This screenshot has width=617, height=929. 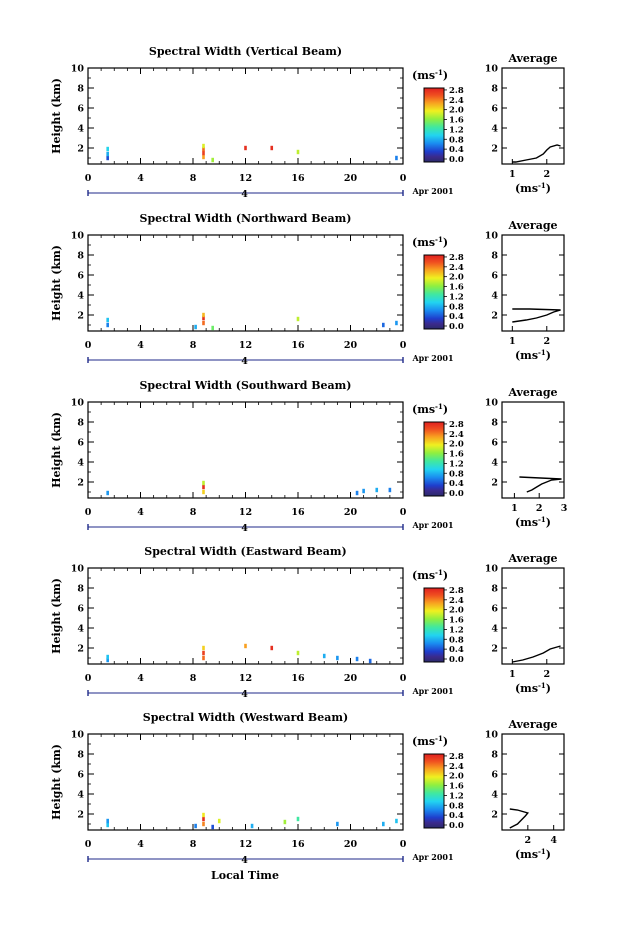 What do you see at coordinates (244, 860) in the screenshot?
I see `day-marker: 4` at bounding box center [244, 860].